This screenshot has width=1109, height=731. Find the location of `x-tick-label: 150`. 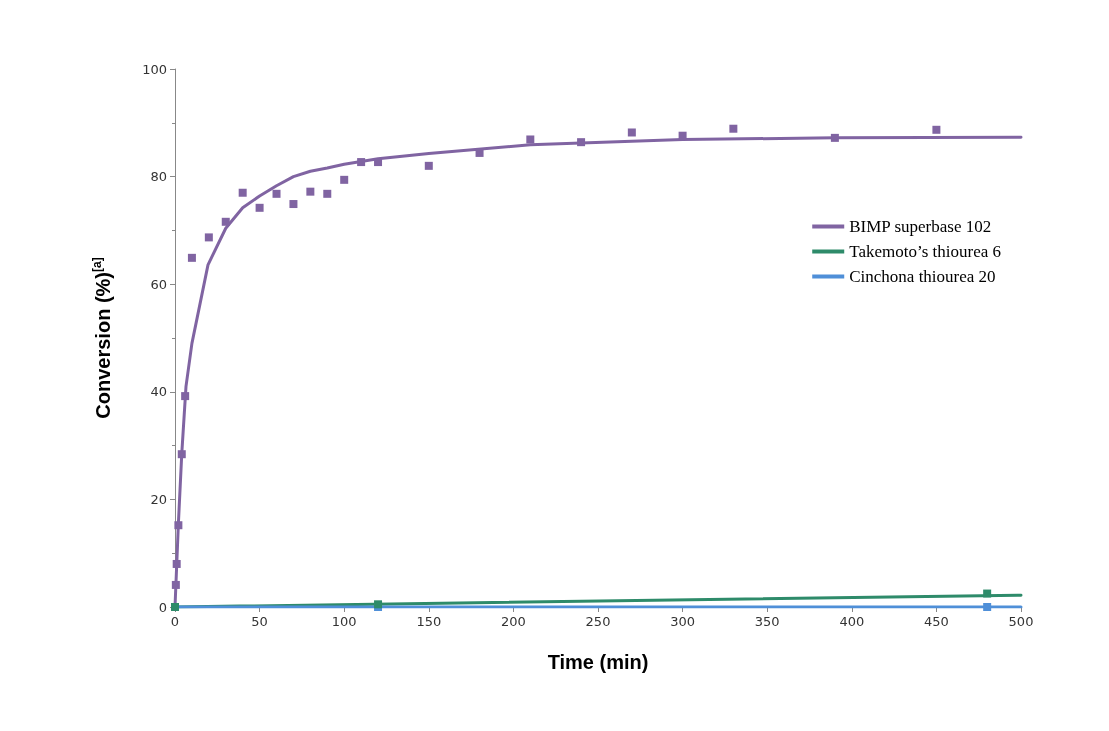

x-tick-label: 150 is located at coordinates (429, 621).